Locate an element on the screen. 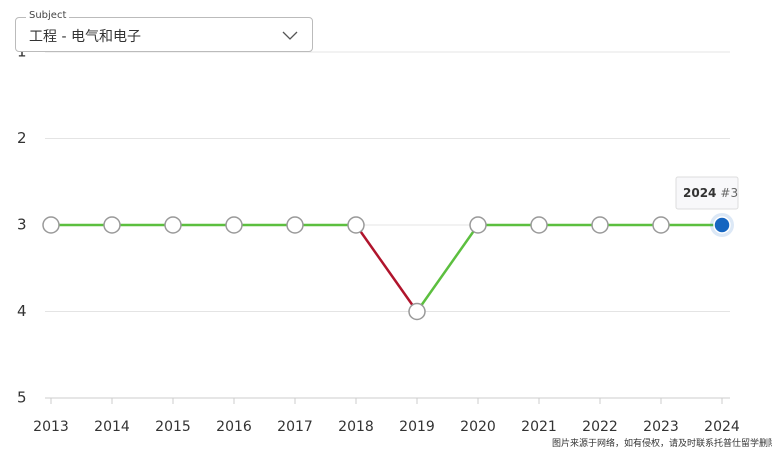 This screenshot has height=453, width=772. x-tick-label: 2013 is located at coordinates (51, 427).